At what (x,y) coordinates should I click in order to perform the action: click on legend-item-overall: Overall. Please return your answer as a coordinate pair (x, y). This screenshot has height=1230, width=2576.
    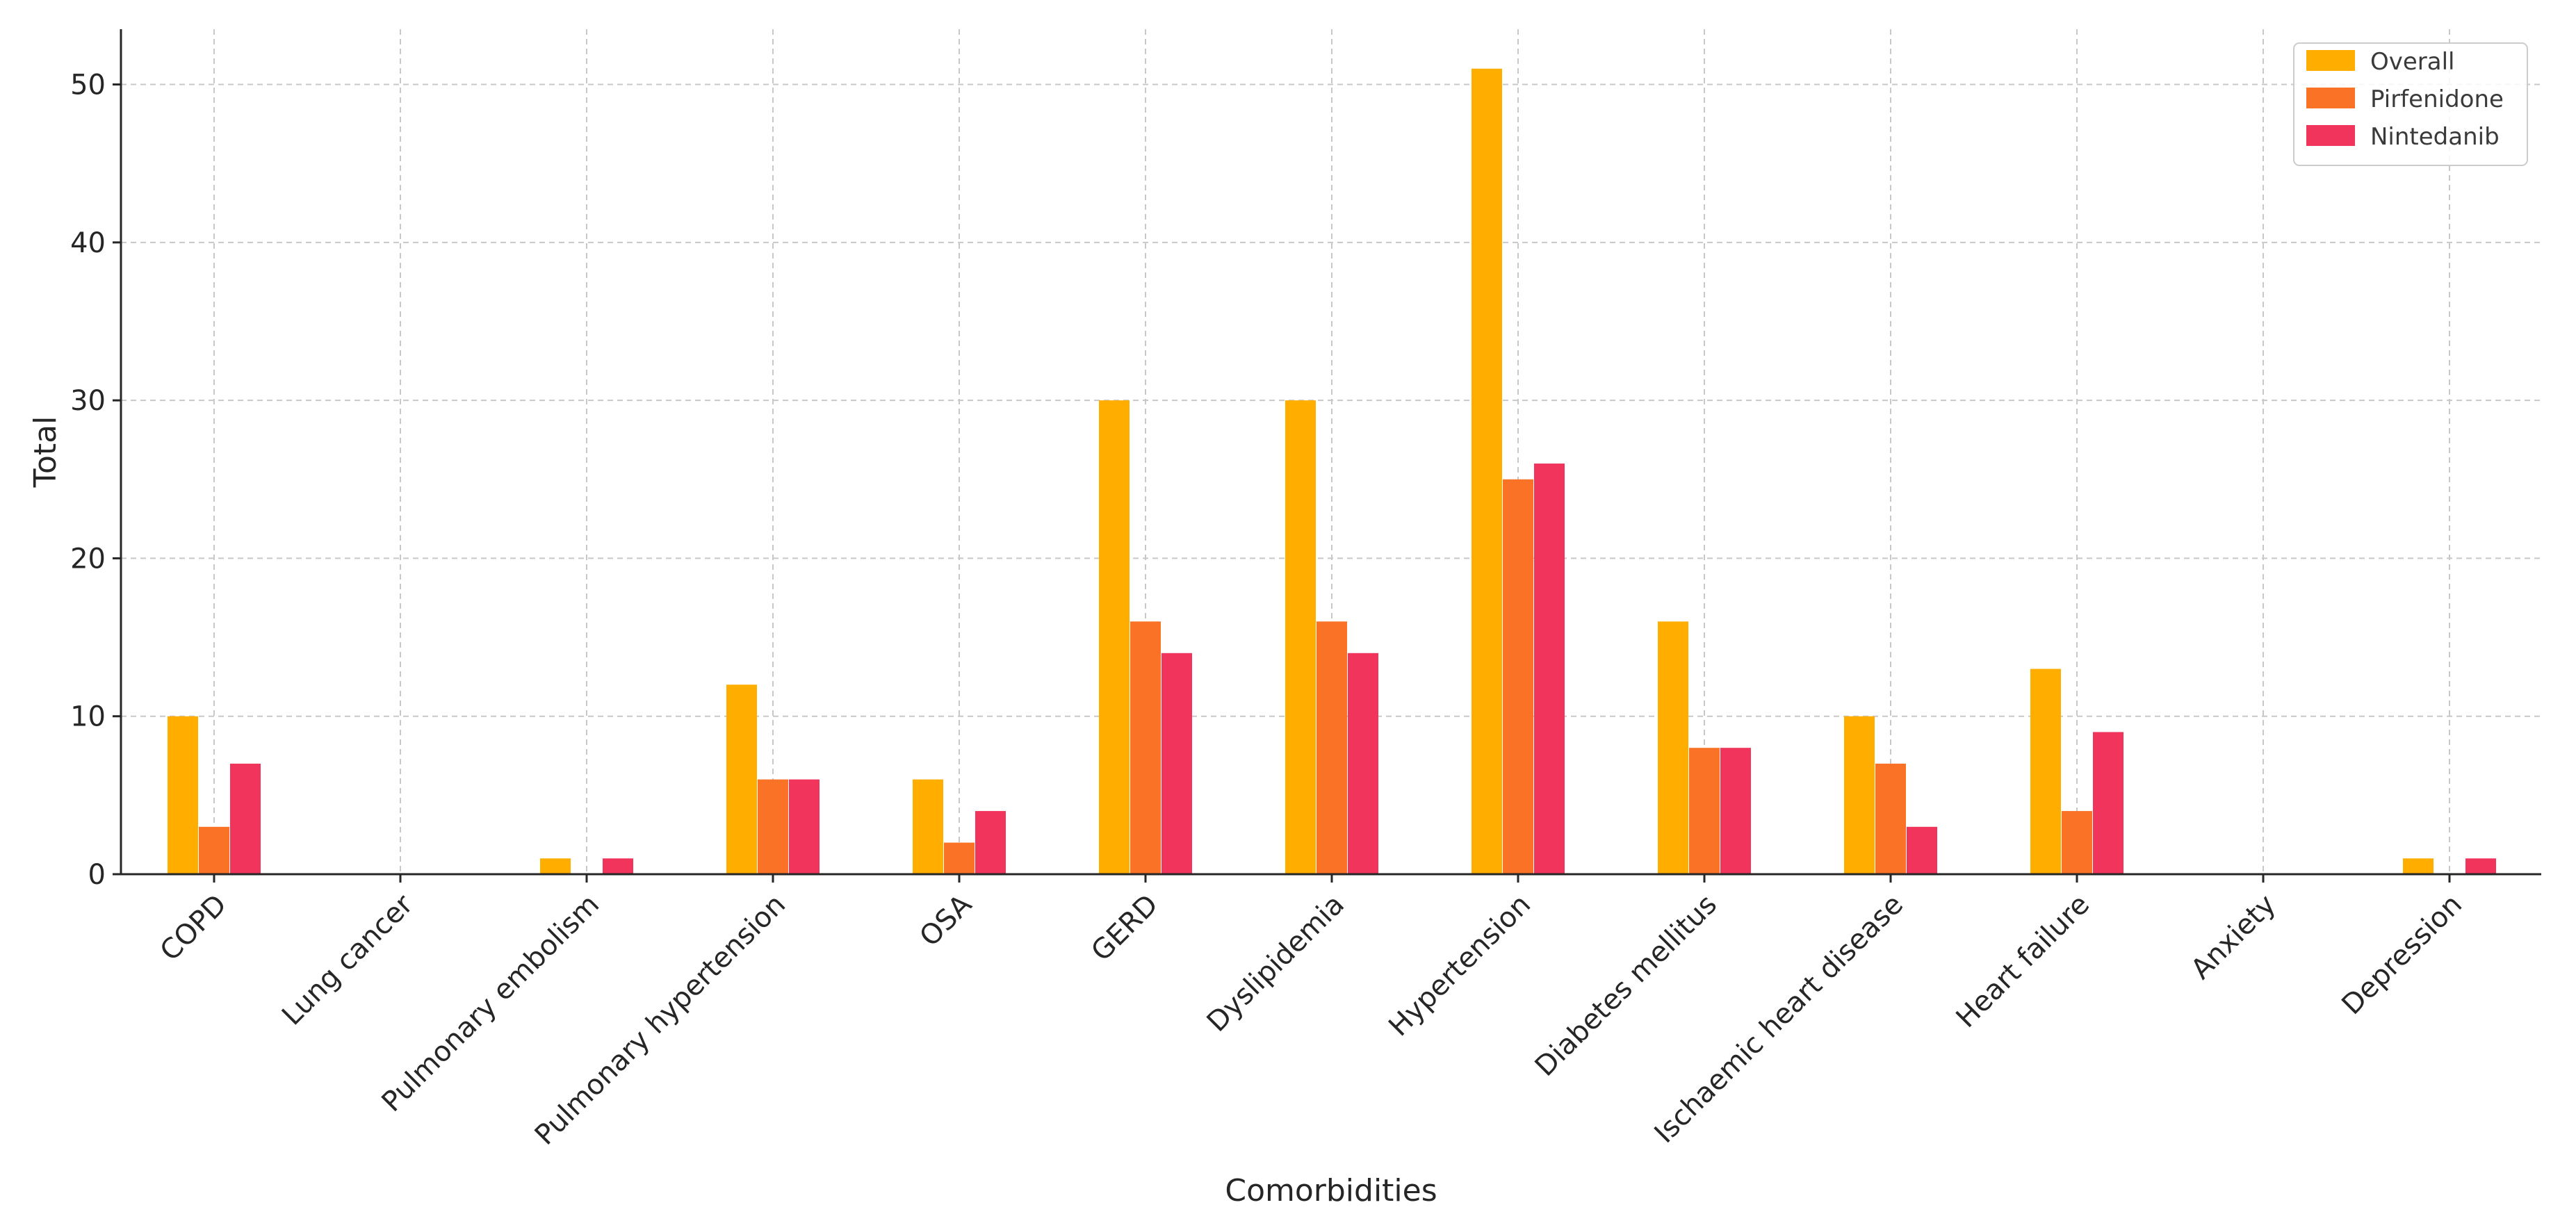
    Looking at the image, I should click on (2380, 62).